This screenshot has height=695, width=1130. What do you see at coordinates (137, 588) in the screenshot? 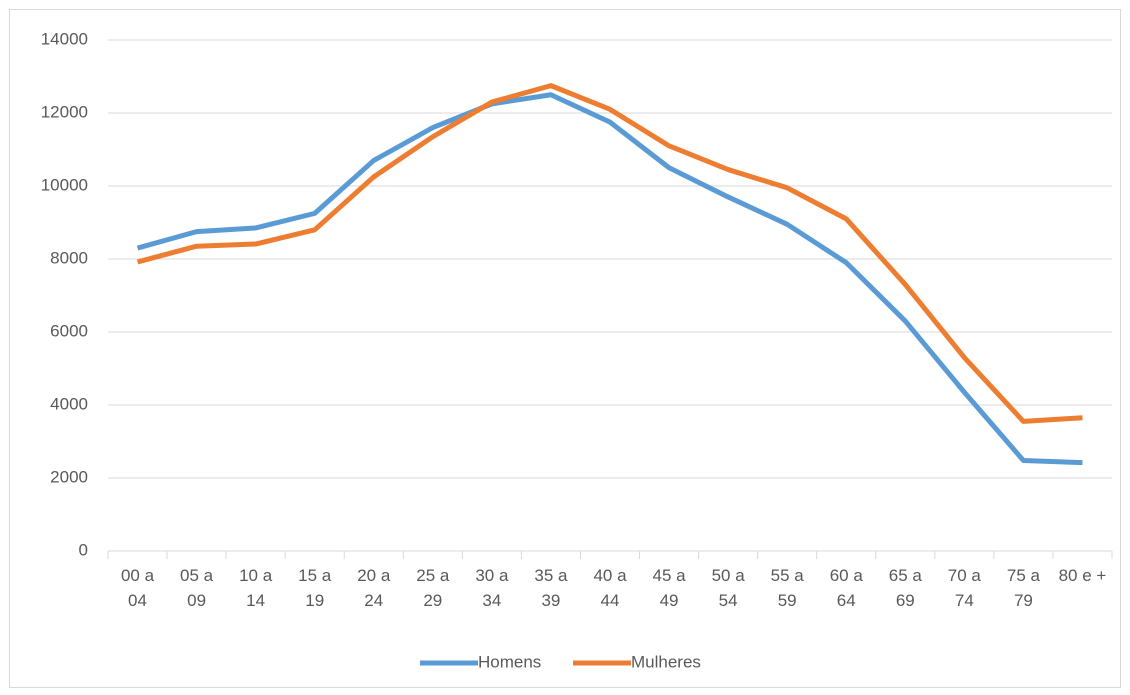
I see `x-tick-label: 00 a 04` at bounding box center [137, 588].